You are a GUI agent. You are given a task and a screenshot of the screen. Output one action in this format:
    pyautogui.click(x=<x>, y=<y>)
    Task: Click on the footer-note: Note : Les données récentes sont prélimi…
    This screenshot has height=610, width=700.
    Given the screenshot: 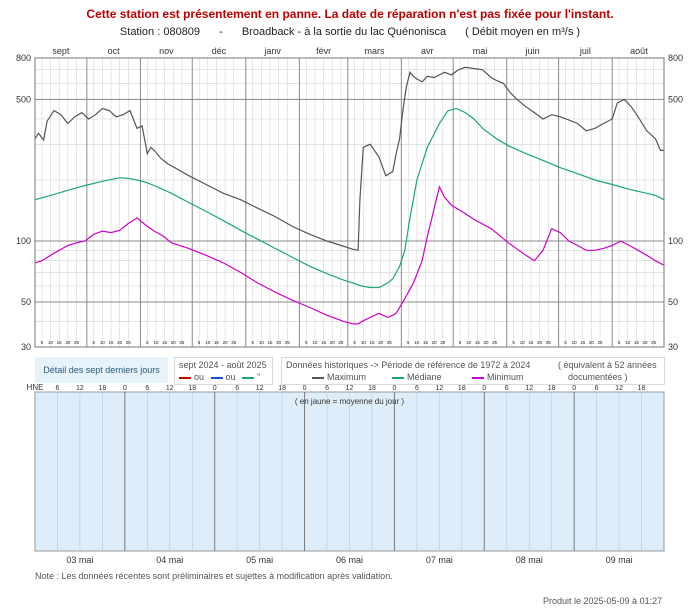 What is the action you would take?
    pyautogui.click(x=214, y=576)
    